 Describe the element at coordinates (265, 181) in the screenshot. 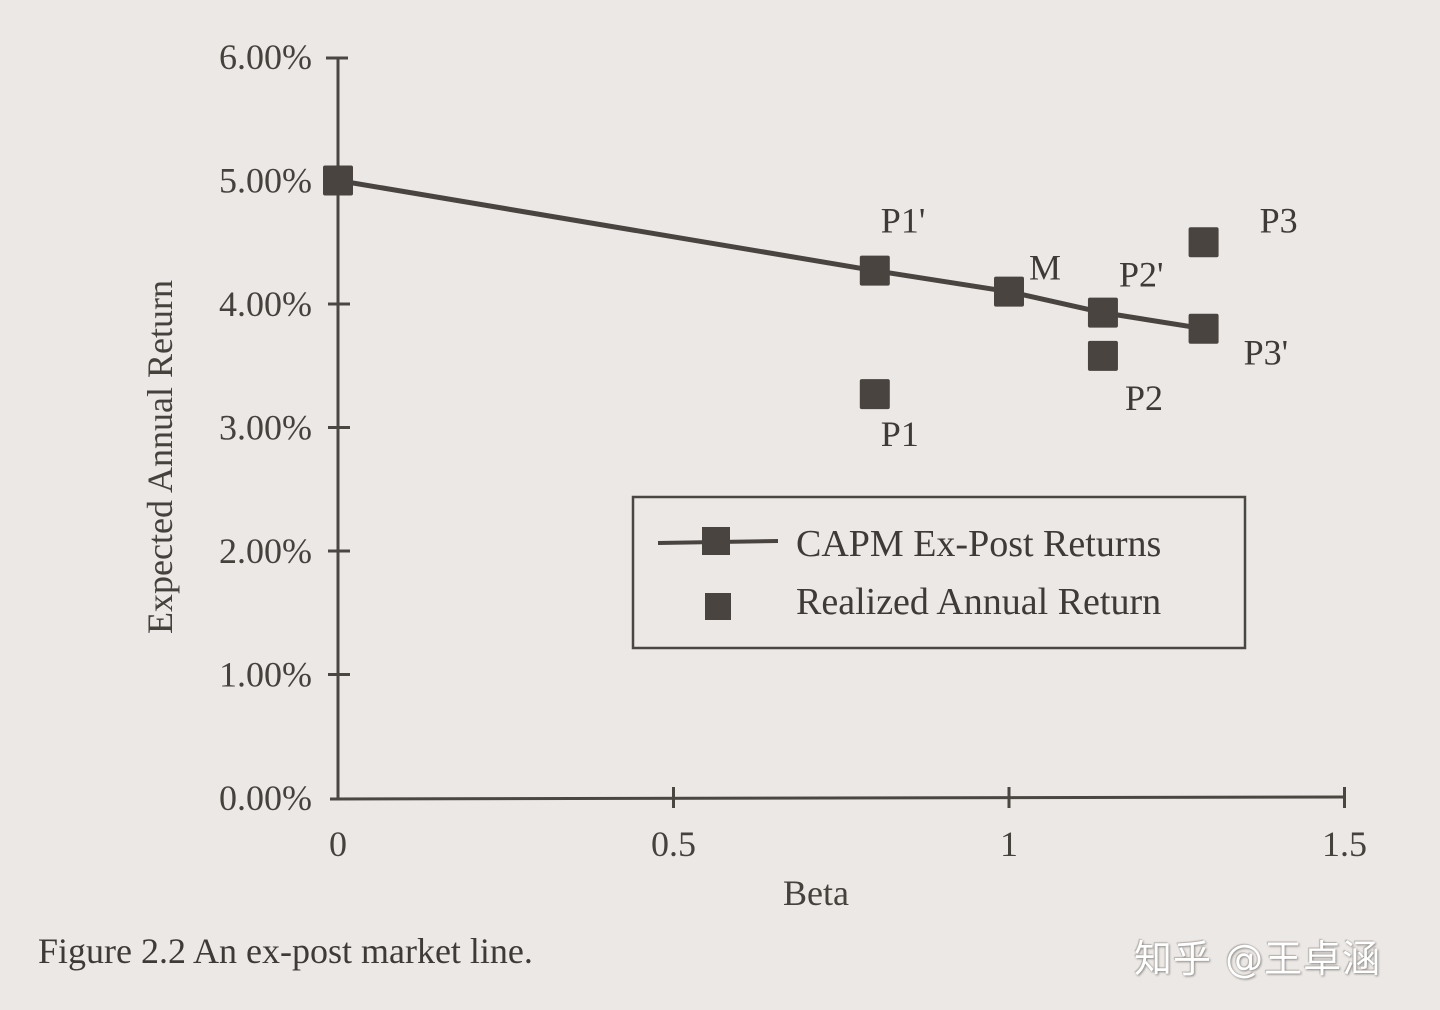

I see `y-tick-label: 5.00%` at that location.